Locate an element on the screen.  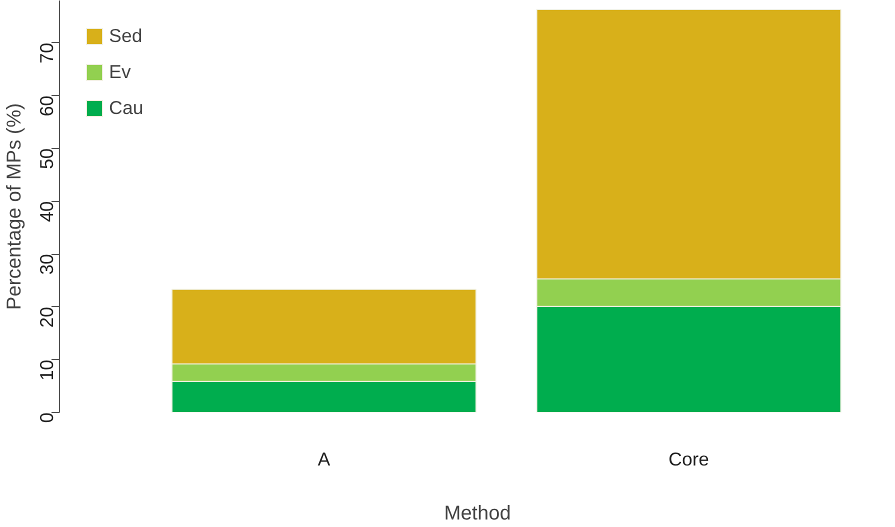
y-tick-label: 40 is located at coordinates (46, 211).